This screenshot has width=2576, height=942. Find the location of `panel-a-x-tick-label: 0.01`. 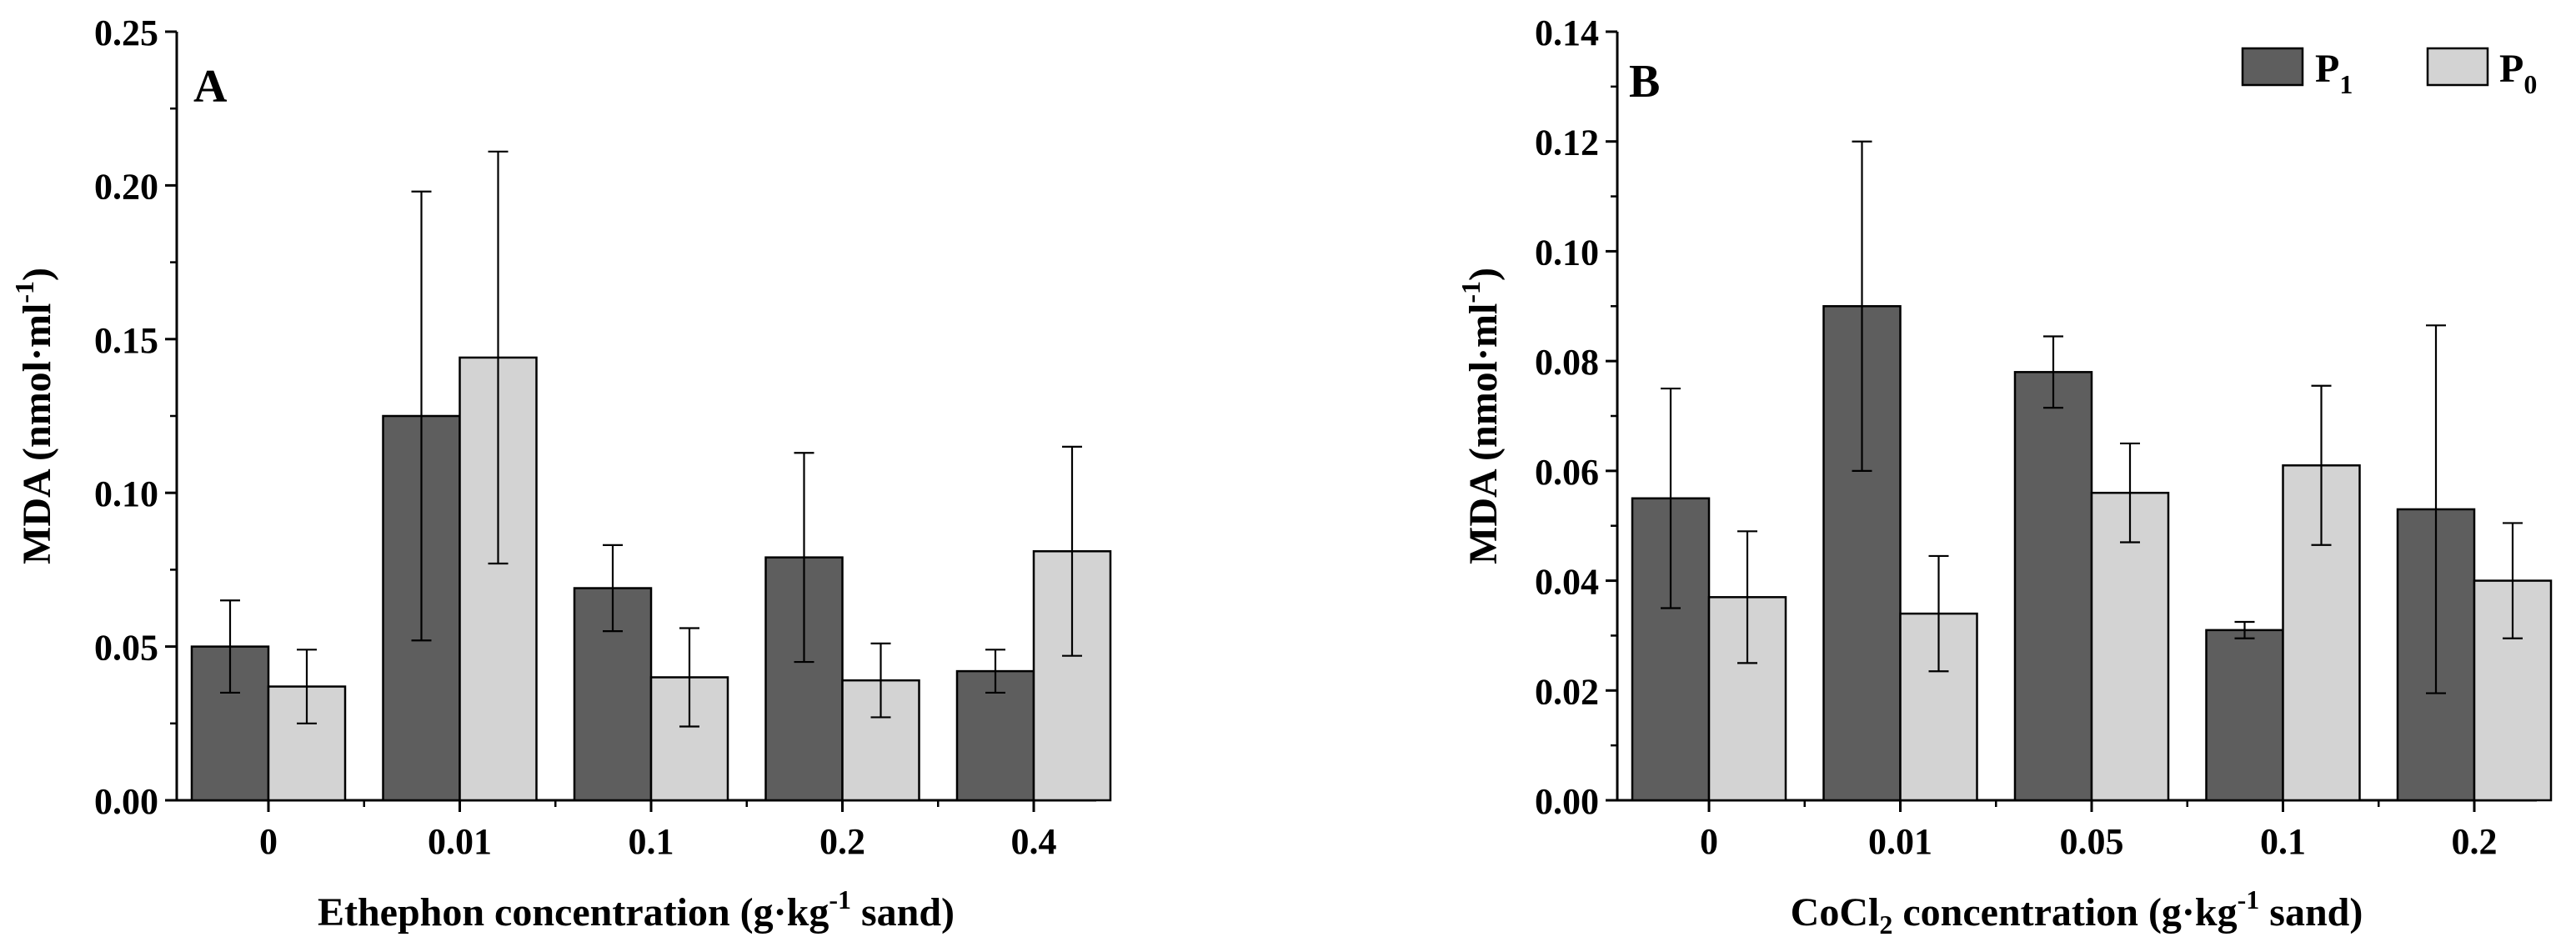

panel-a-x-tick-label: 0.01 is located at coordinates (460, 841).